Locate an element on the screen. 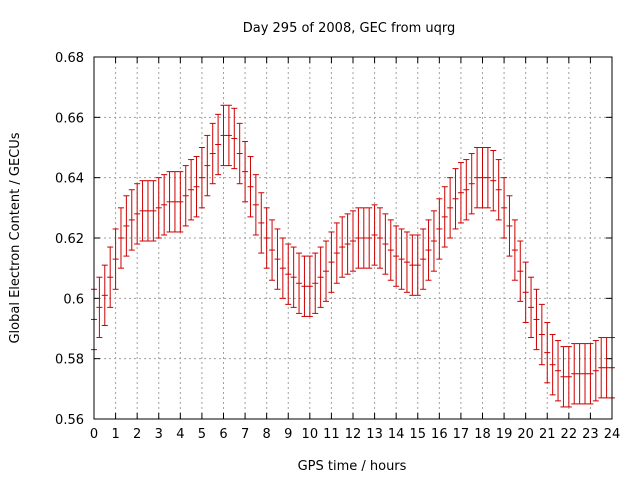 The width and height of the screenshot is (640, 480). x-tick-label: 4 is located at coordinates (180, 434).